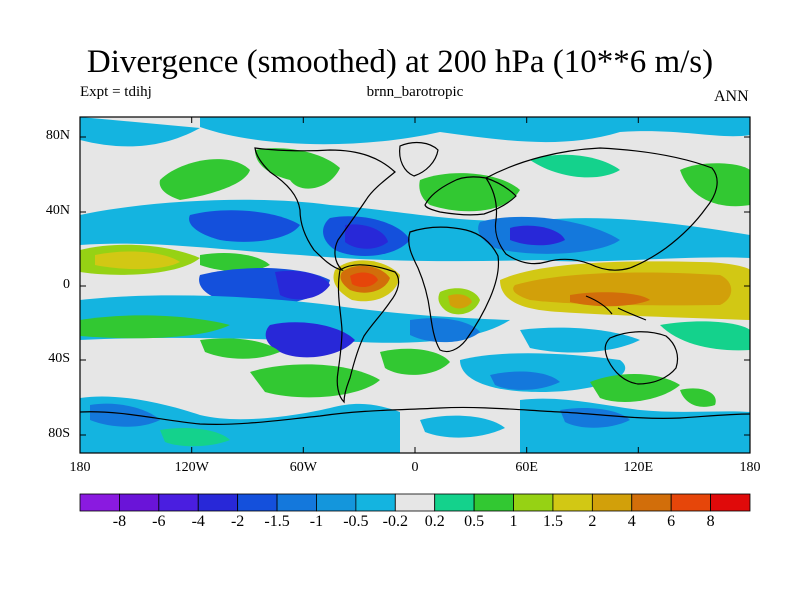 This screenshot has height=600, width=800. I want to click on y-tick-label: 0, so click(66, 284).